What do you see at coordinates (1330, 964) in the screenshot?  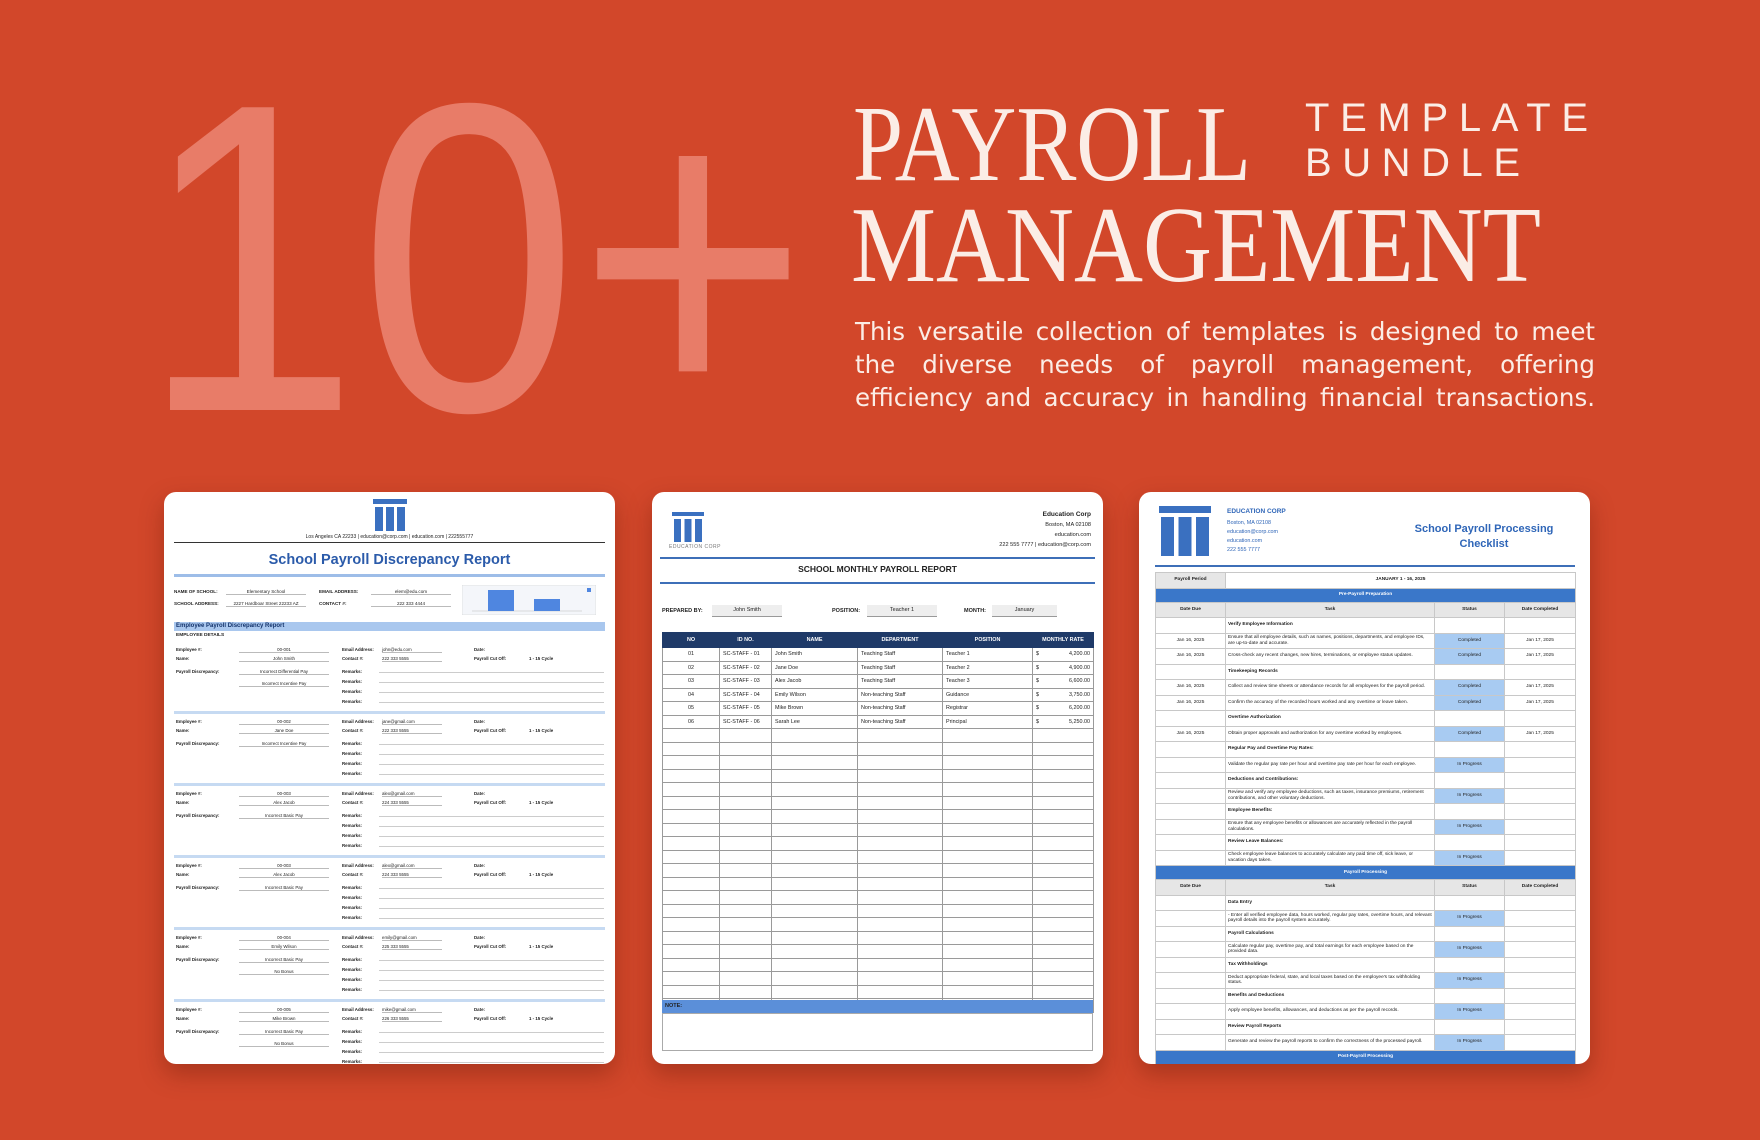 I see `group-heading: Tax Withholdings` at bounding box center [1330, 964].